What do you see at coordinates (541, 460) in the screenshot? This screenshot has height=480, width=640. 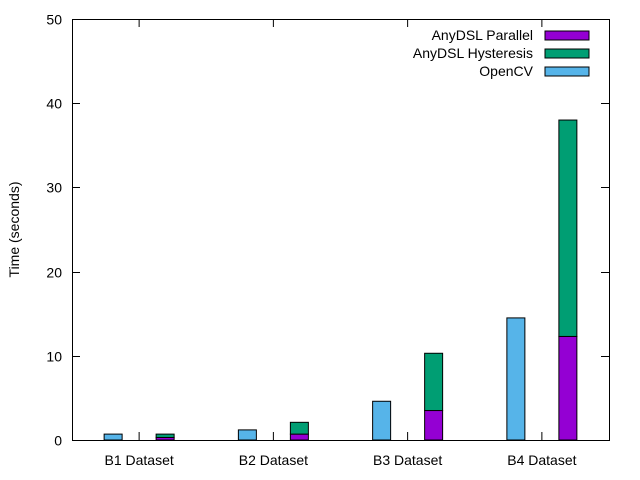 I see `x-tick-label: B4 Dataset` at bounding box center [541, 460].